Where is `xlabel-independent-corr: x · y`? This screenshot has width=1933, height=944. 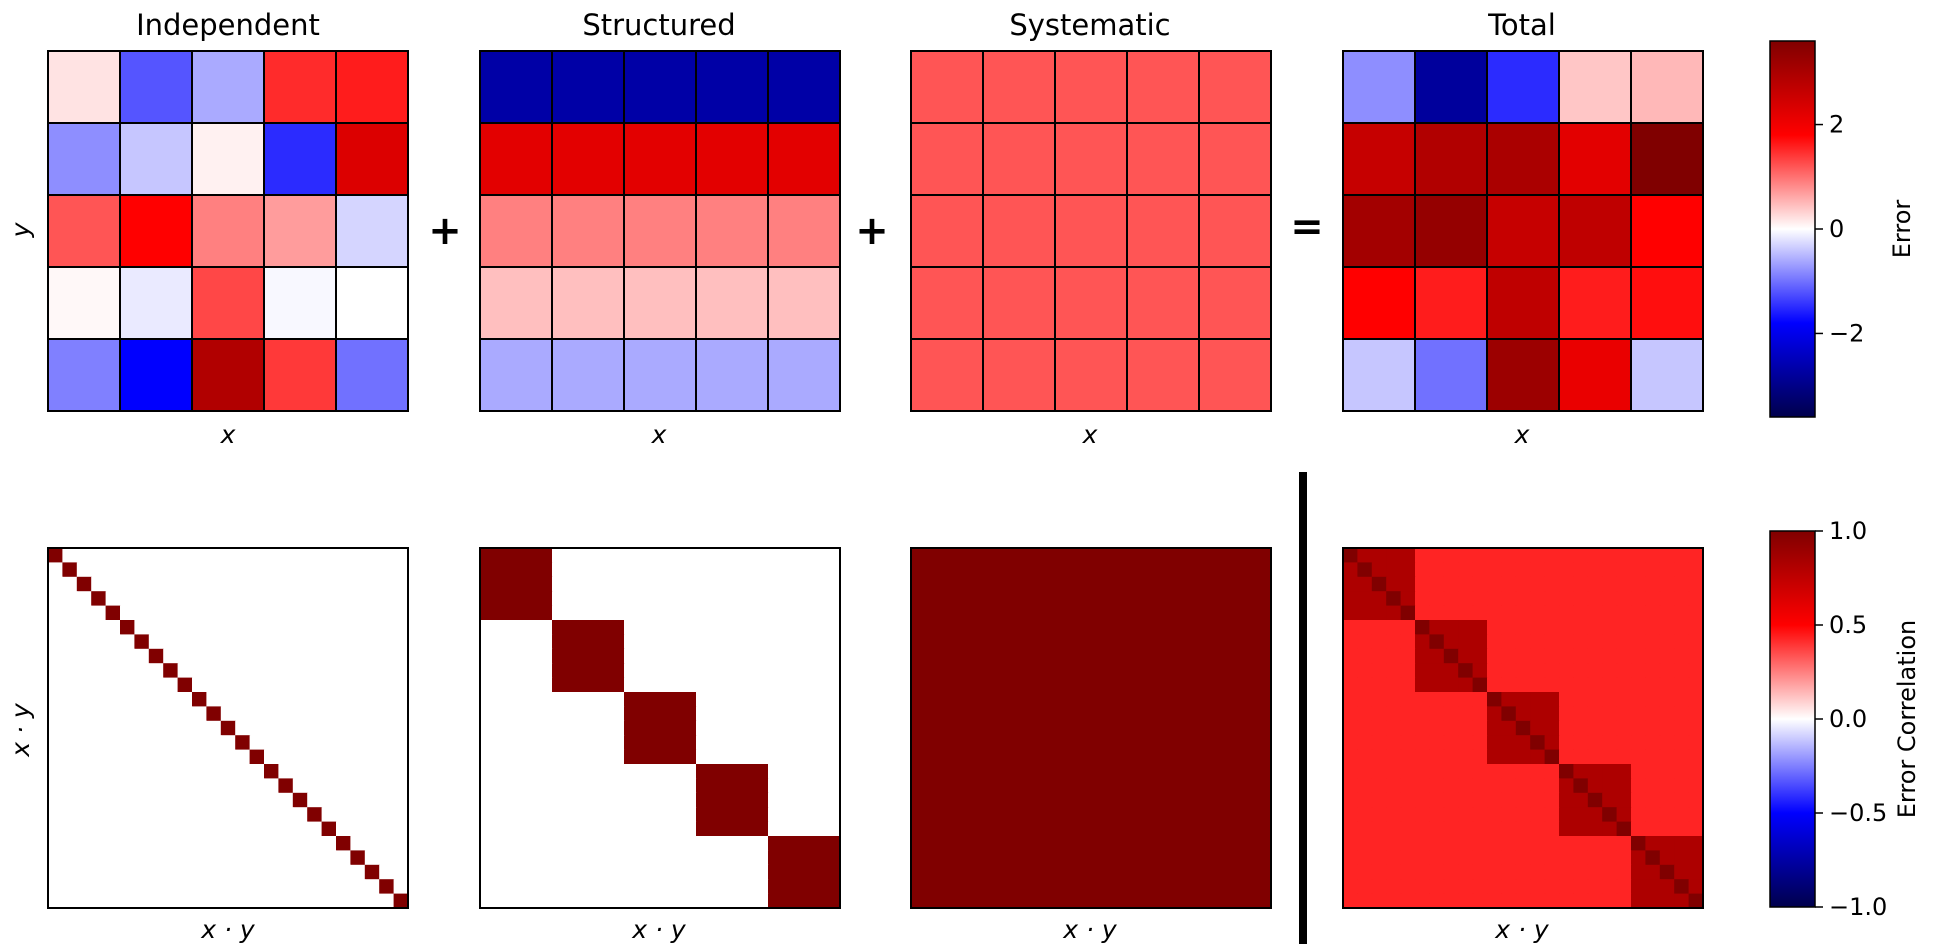
xlabel-independent-corr: x · y is located at coordinates (228, 929).